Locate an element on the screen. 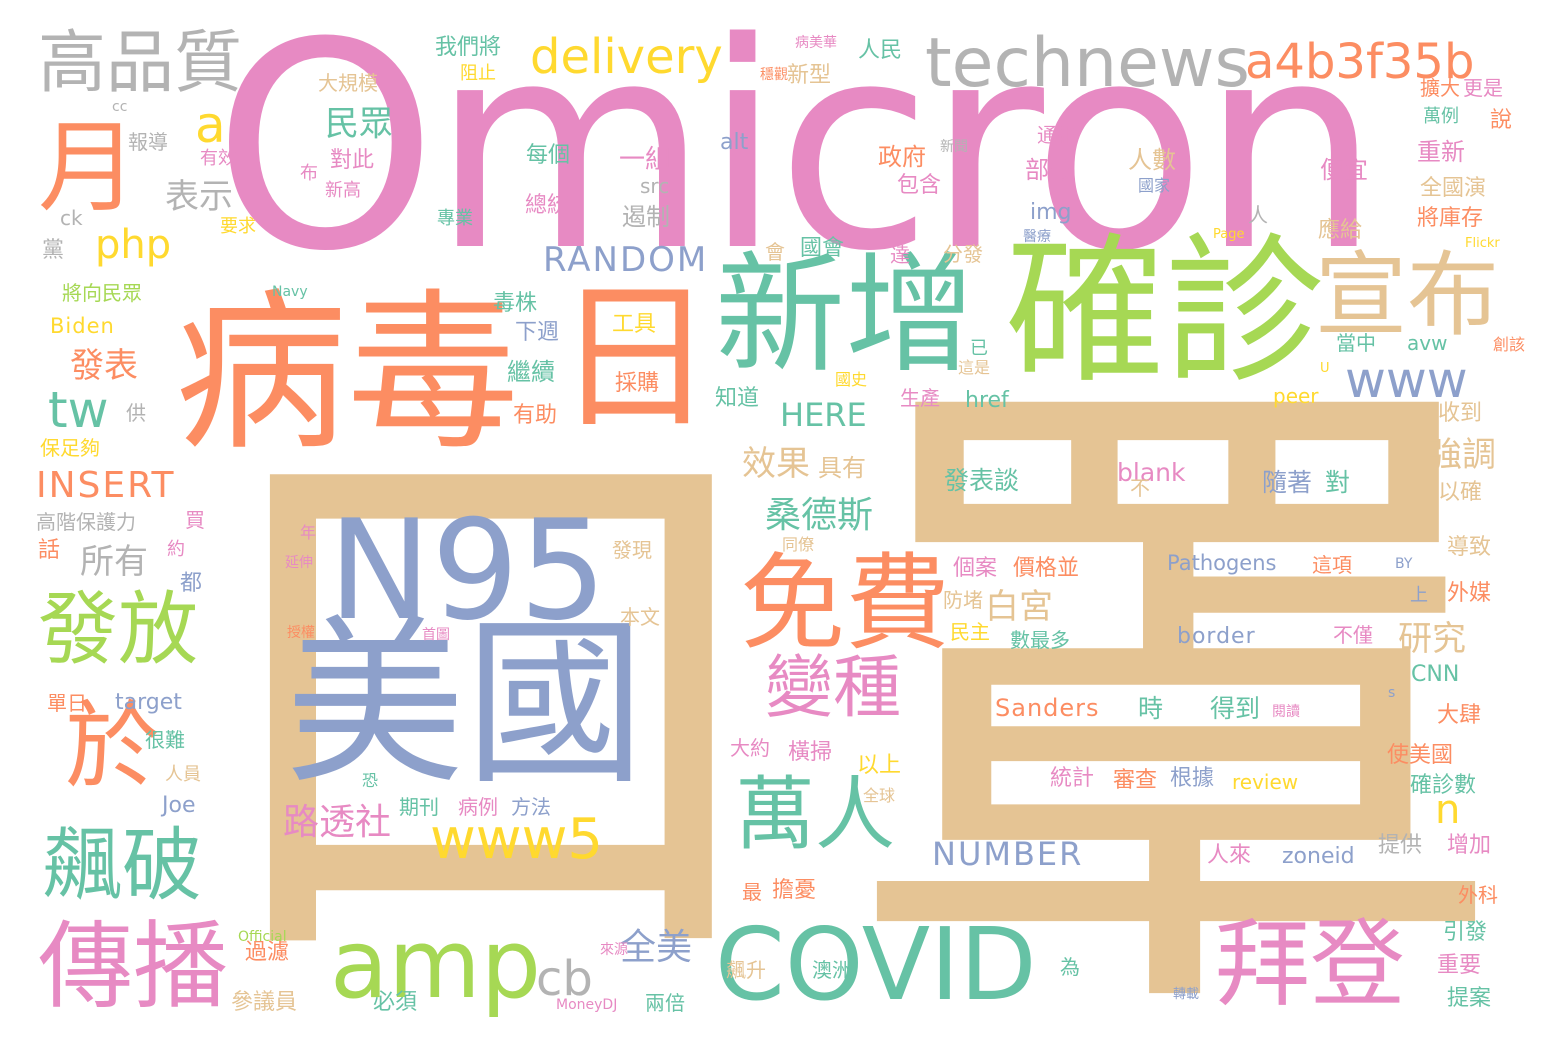 This screenshot has width=1548, height=1052. cloud-word: 萬人 is located at coordinates (815, 814).